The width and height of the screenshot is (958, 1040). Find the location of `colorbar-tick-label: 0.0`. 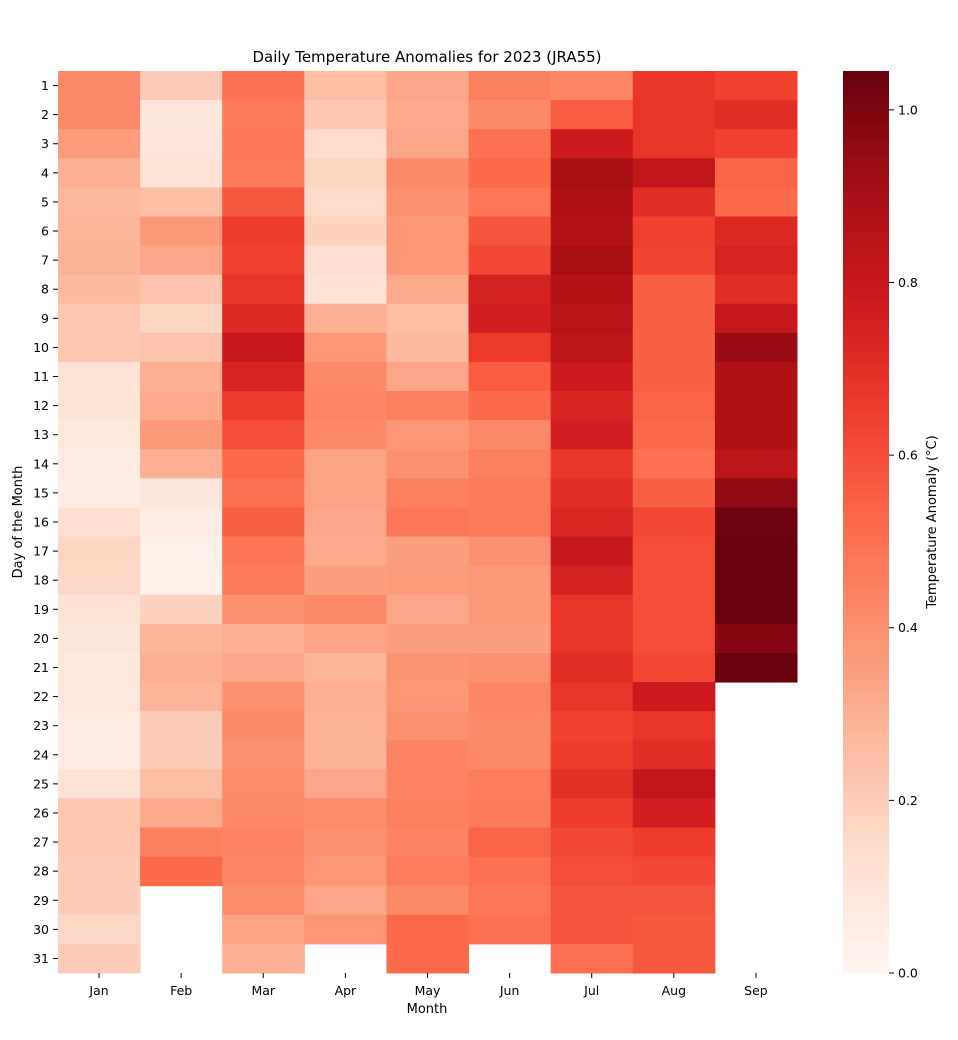

colorbar-tick-label: 0.0 is located at coordinates (908, 973).